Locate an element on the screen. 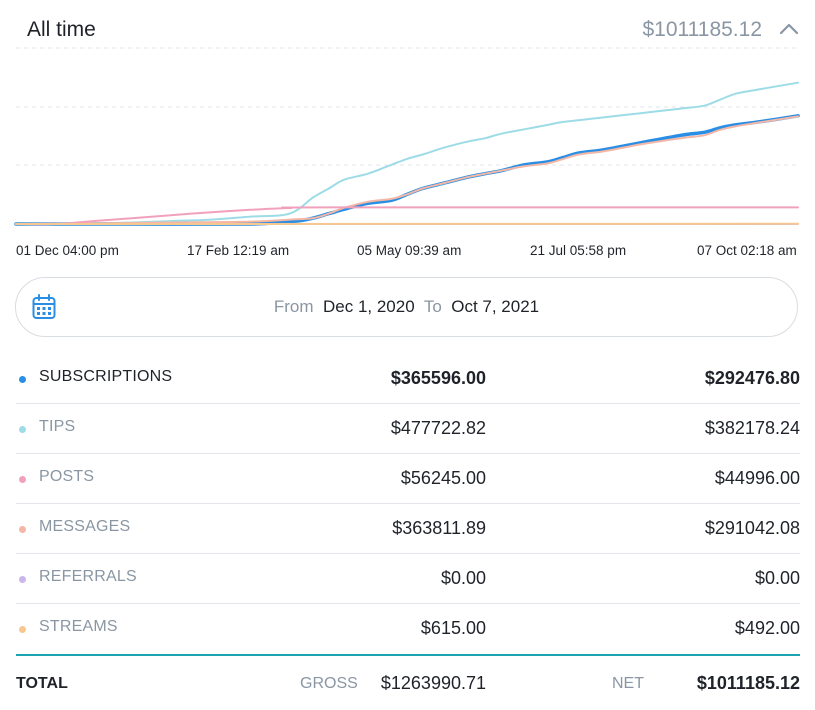 The width and height of the screenshot is (815, 710). earnings-row-tips: TIPS $477722.82 $382178.24 is located at coordinates (408, 428).